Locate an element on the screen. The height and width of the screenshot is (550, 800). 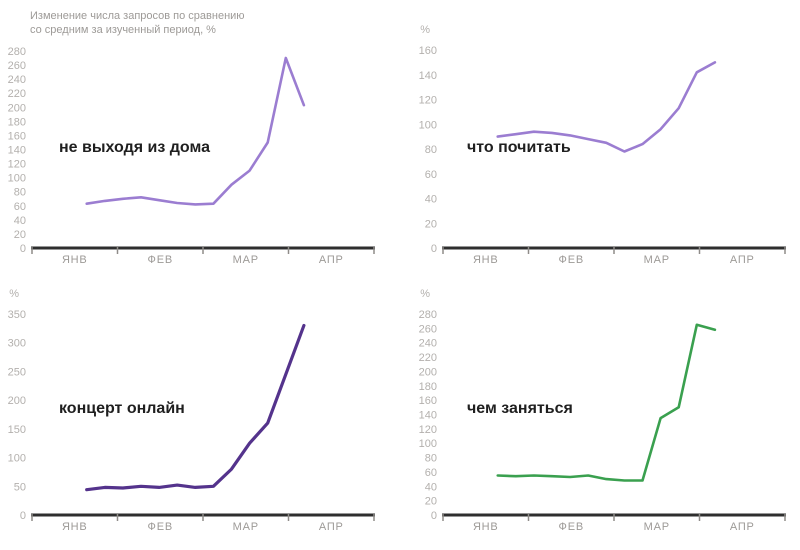
page-title-line-2: со средним за изученный период, % is located at coordinates (123, 30).